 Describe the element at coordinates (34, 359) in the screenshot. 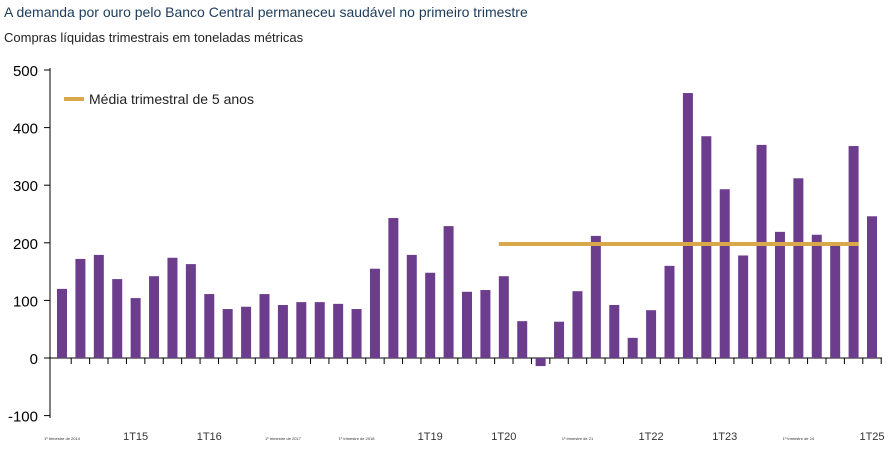

I see `y-tick-label: 0` at that location.